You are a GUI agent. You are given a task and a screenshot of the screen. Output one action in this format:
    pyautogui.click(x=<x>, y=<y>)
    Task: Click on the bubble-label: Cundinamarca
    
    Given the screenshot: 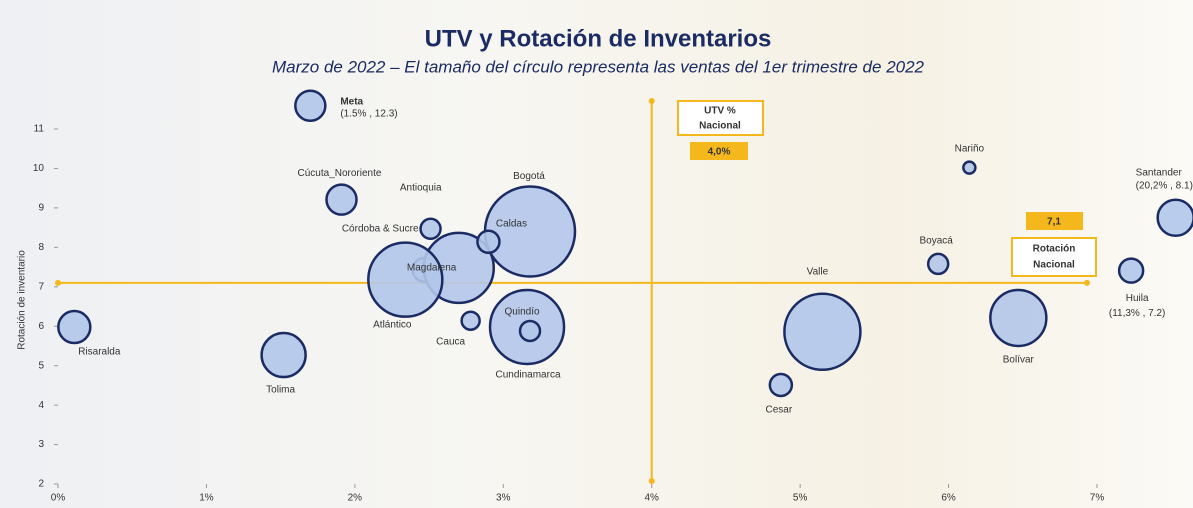 What is the action you would take?
    pyautogui.click(x=527, y=375)
    